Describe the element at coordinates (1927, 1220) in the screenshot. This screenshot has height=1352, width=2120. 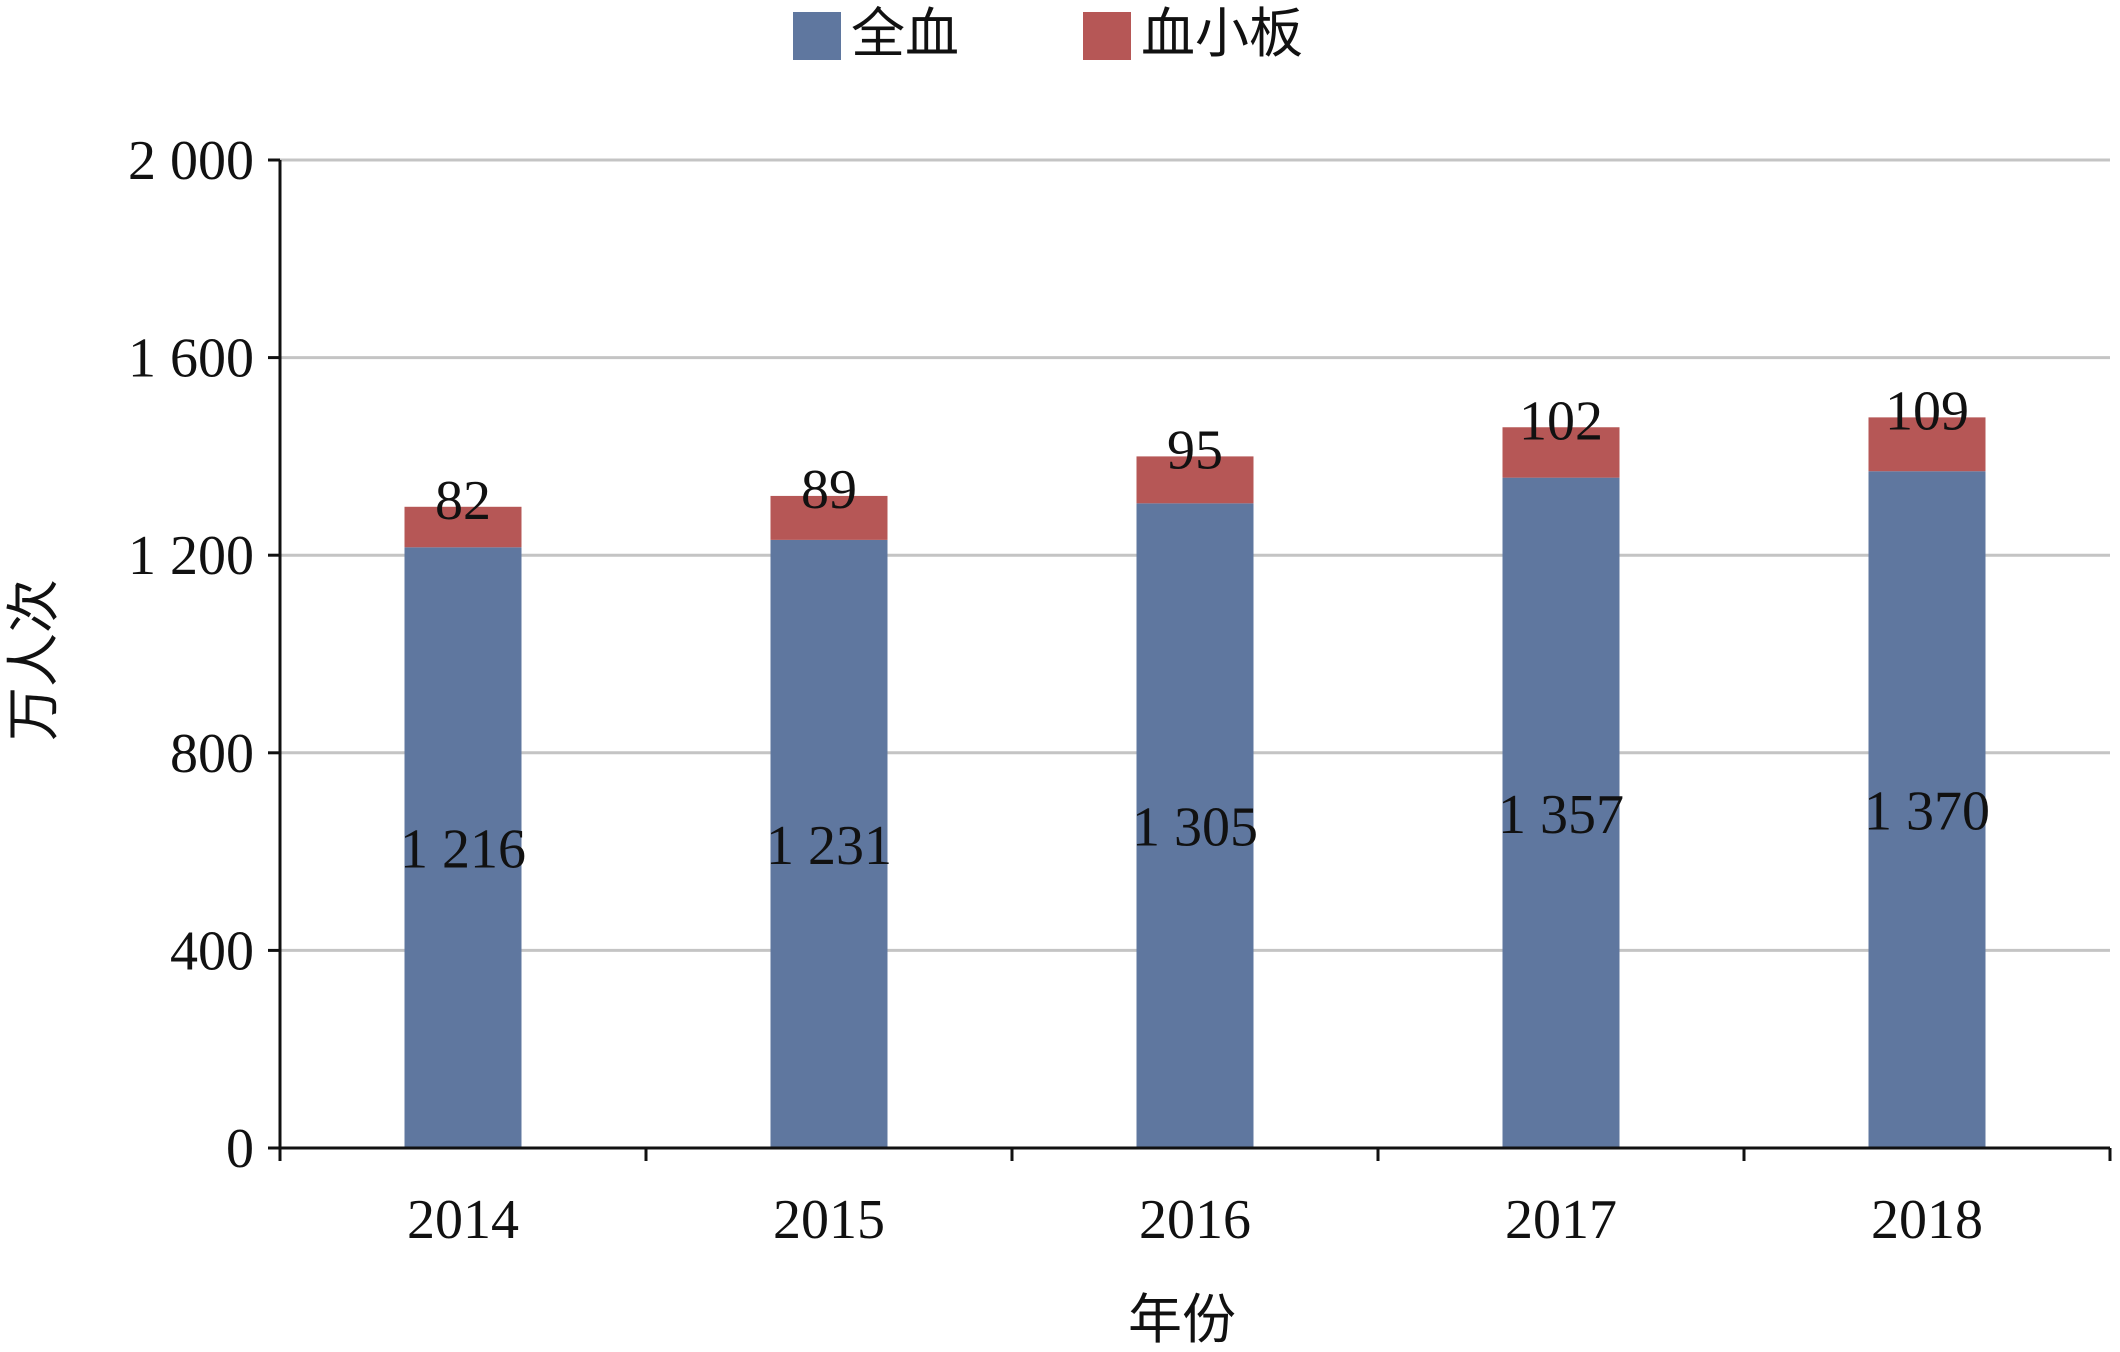
I see `x-tick-label: 2018` at that location.